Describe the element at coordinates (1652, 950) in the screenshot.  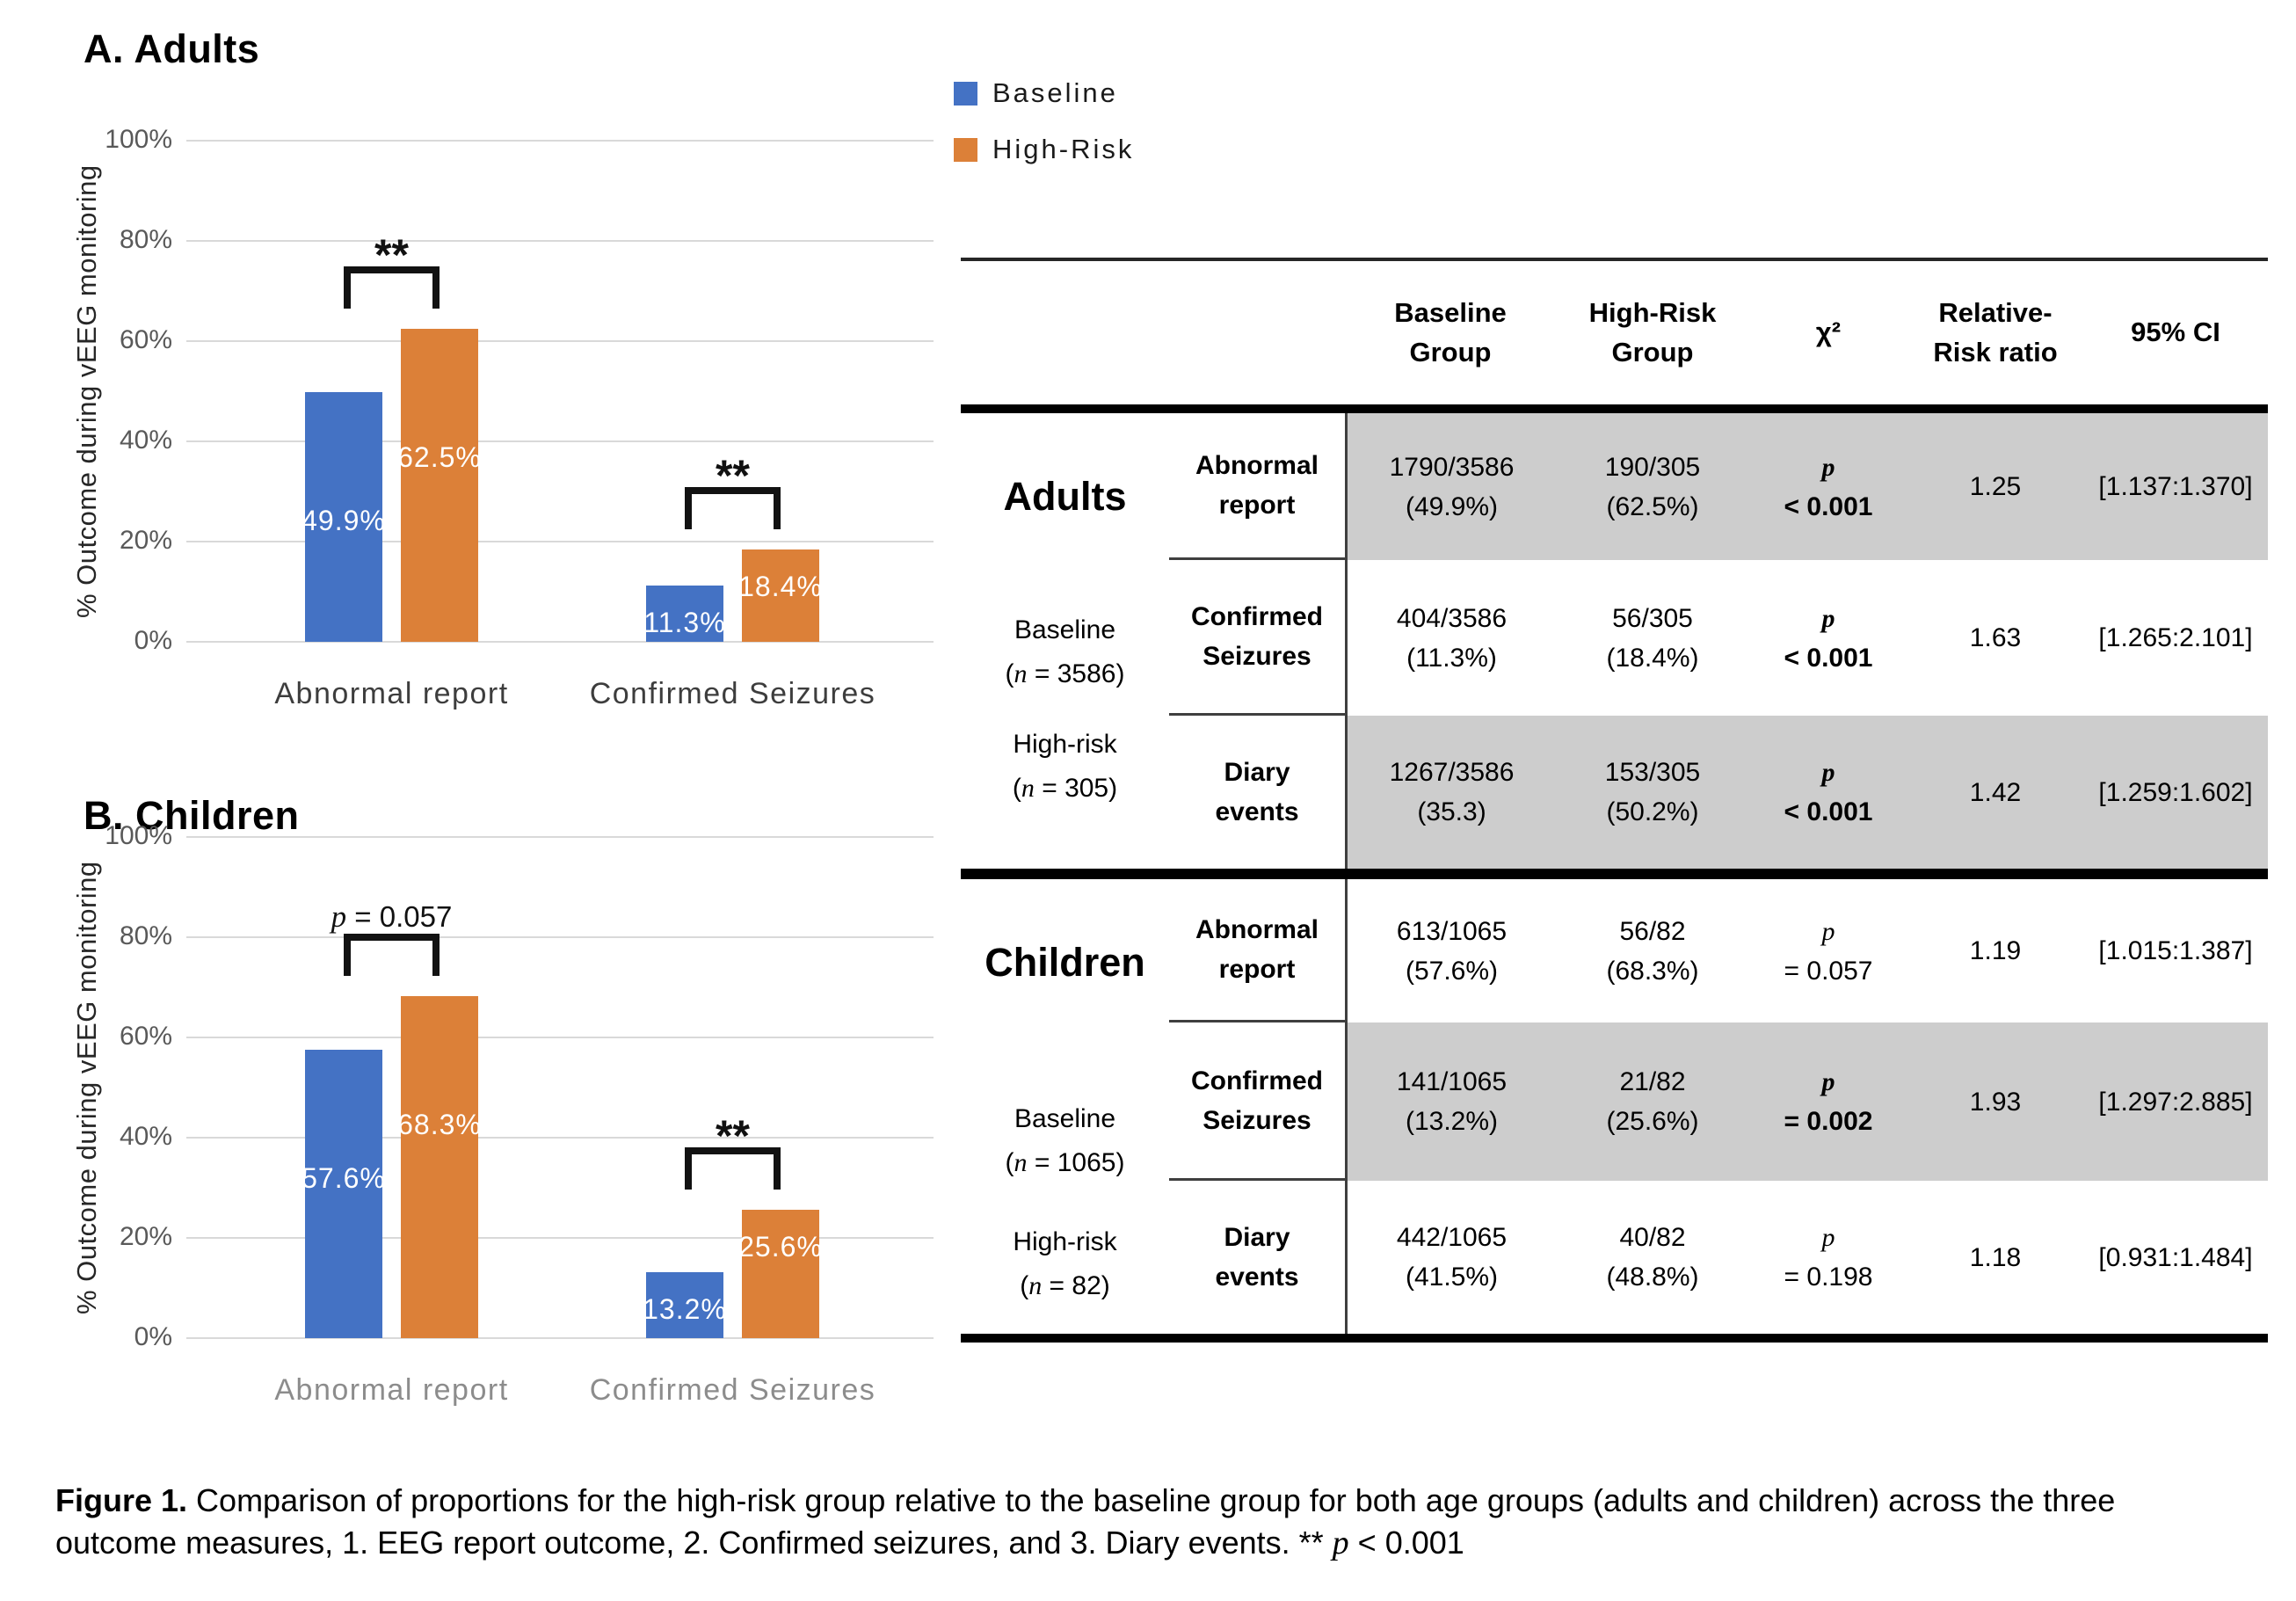
I see `highrisk-cell: 56/82 (68.3%)` at that location.